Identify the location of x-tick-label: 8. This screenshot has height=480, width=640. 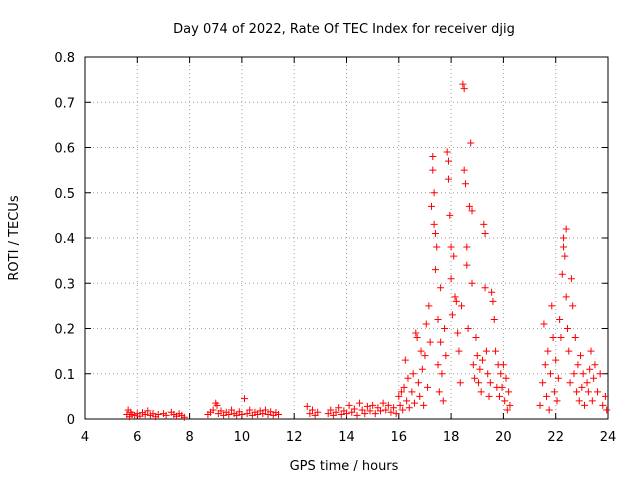
(189, 437).